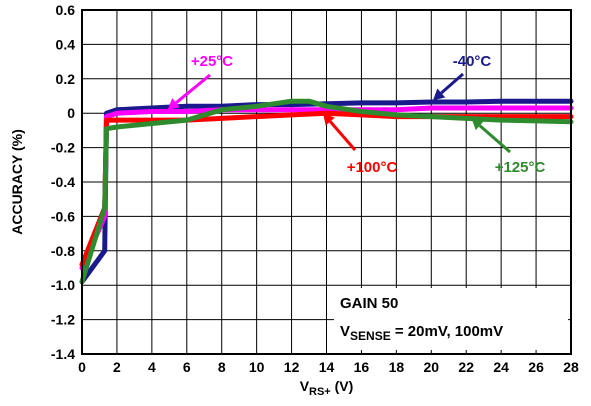 This screenshot has height=406, width=591. I want to click on x-axis-label-unit: (V), so click(342, 386).